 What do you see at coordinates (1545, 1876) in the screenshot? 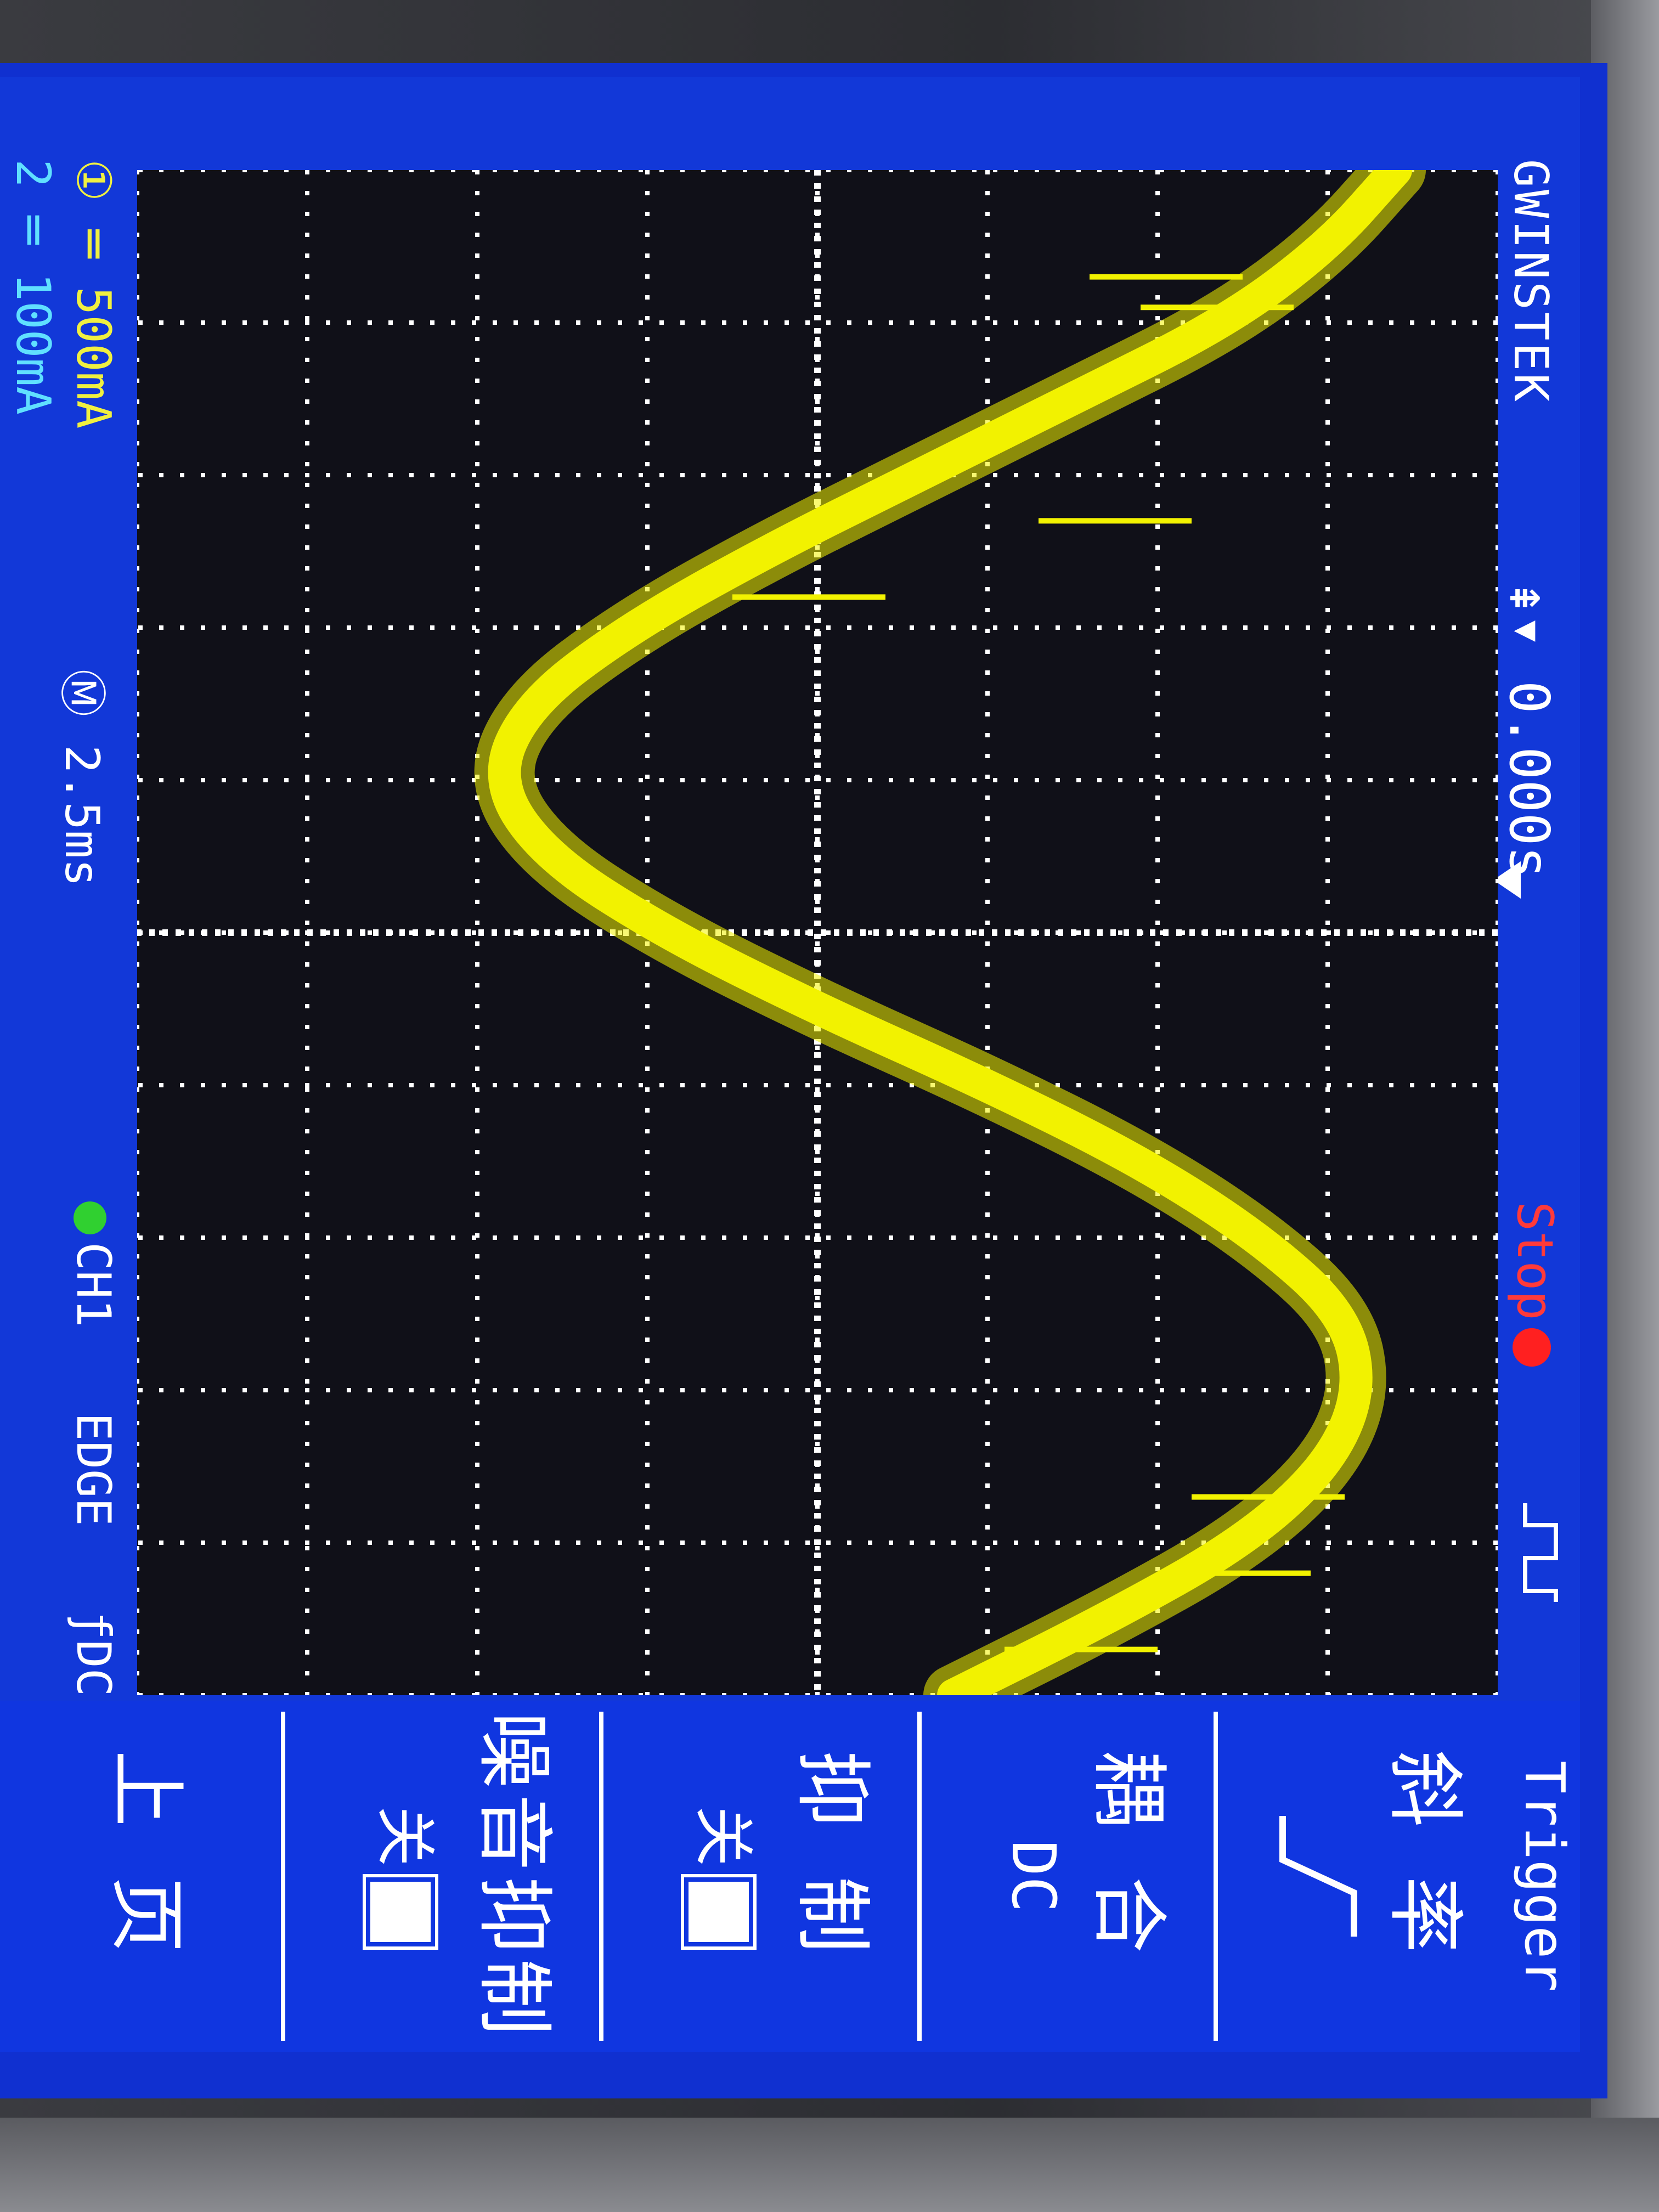
I see `menu-title: Trigger` at bounding box center [1545, 1876].